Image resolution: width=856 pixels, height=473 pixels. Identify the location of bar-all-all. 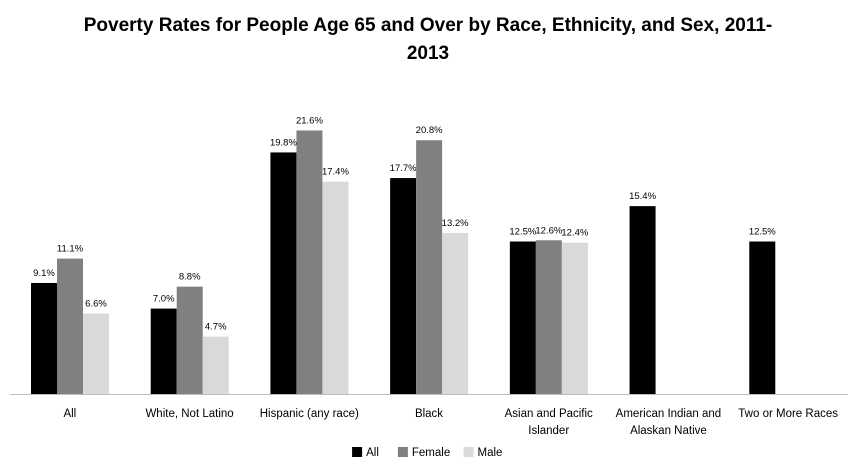
(44, 338).